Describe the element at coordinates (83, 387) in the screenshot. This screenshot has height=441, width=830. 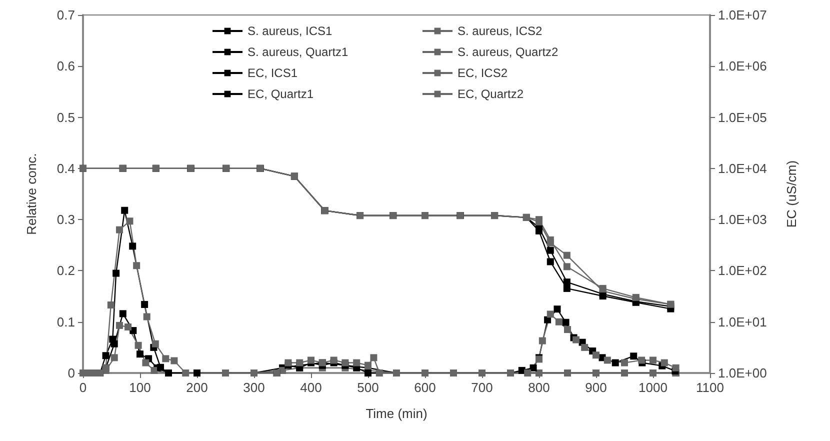
I see `x-tick-label: 0` at that location.